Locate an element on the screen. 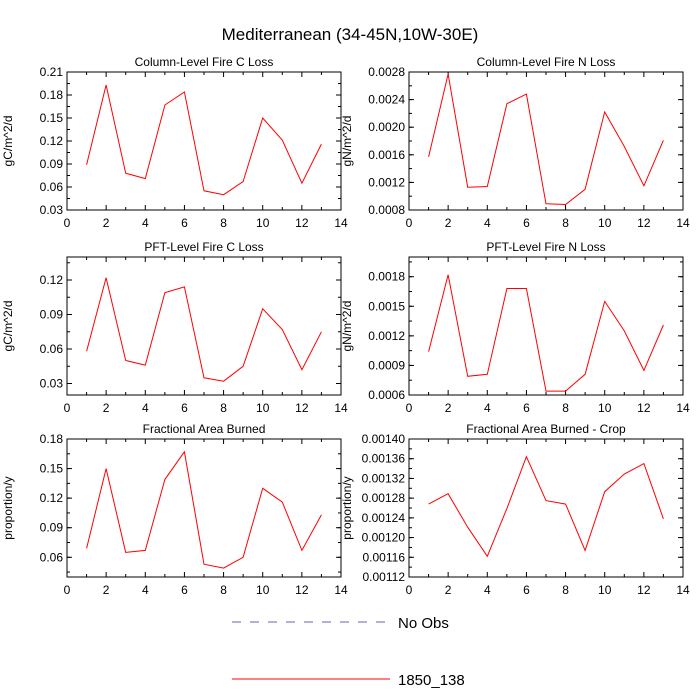  figure-title: Mediterranean (34-45N,10W-30E) is located at coordinates (350, 34).